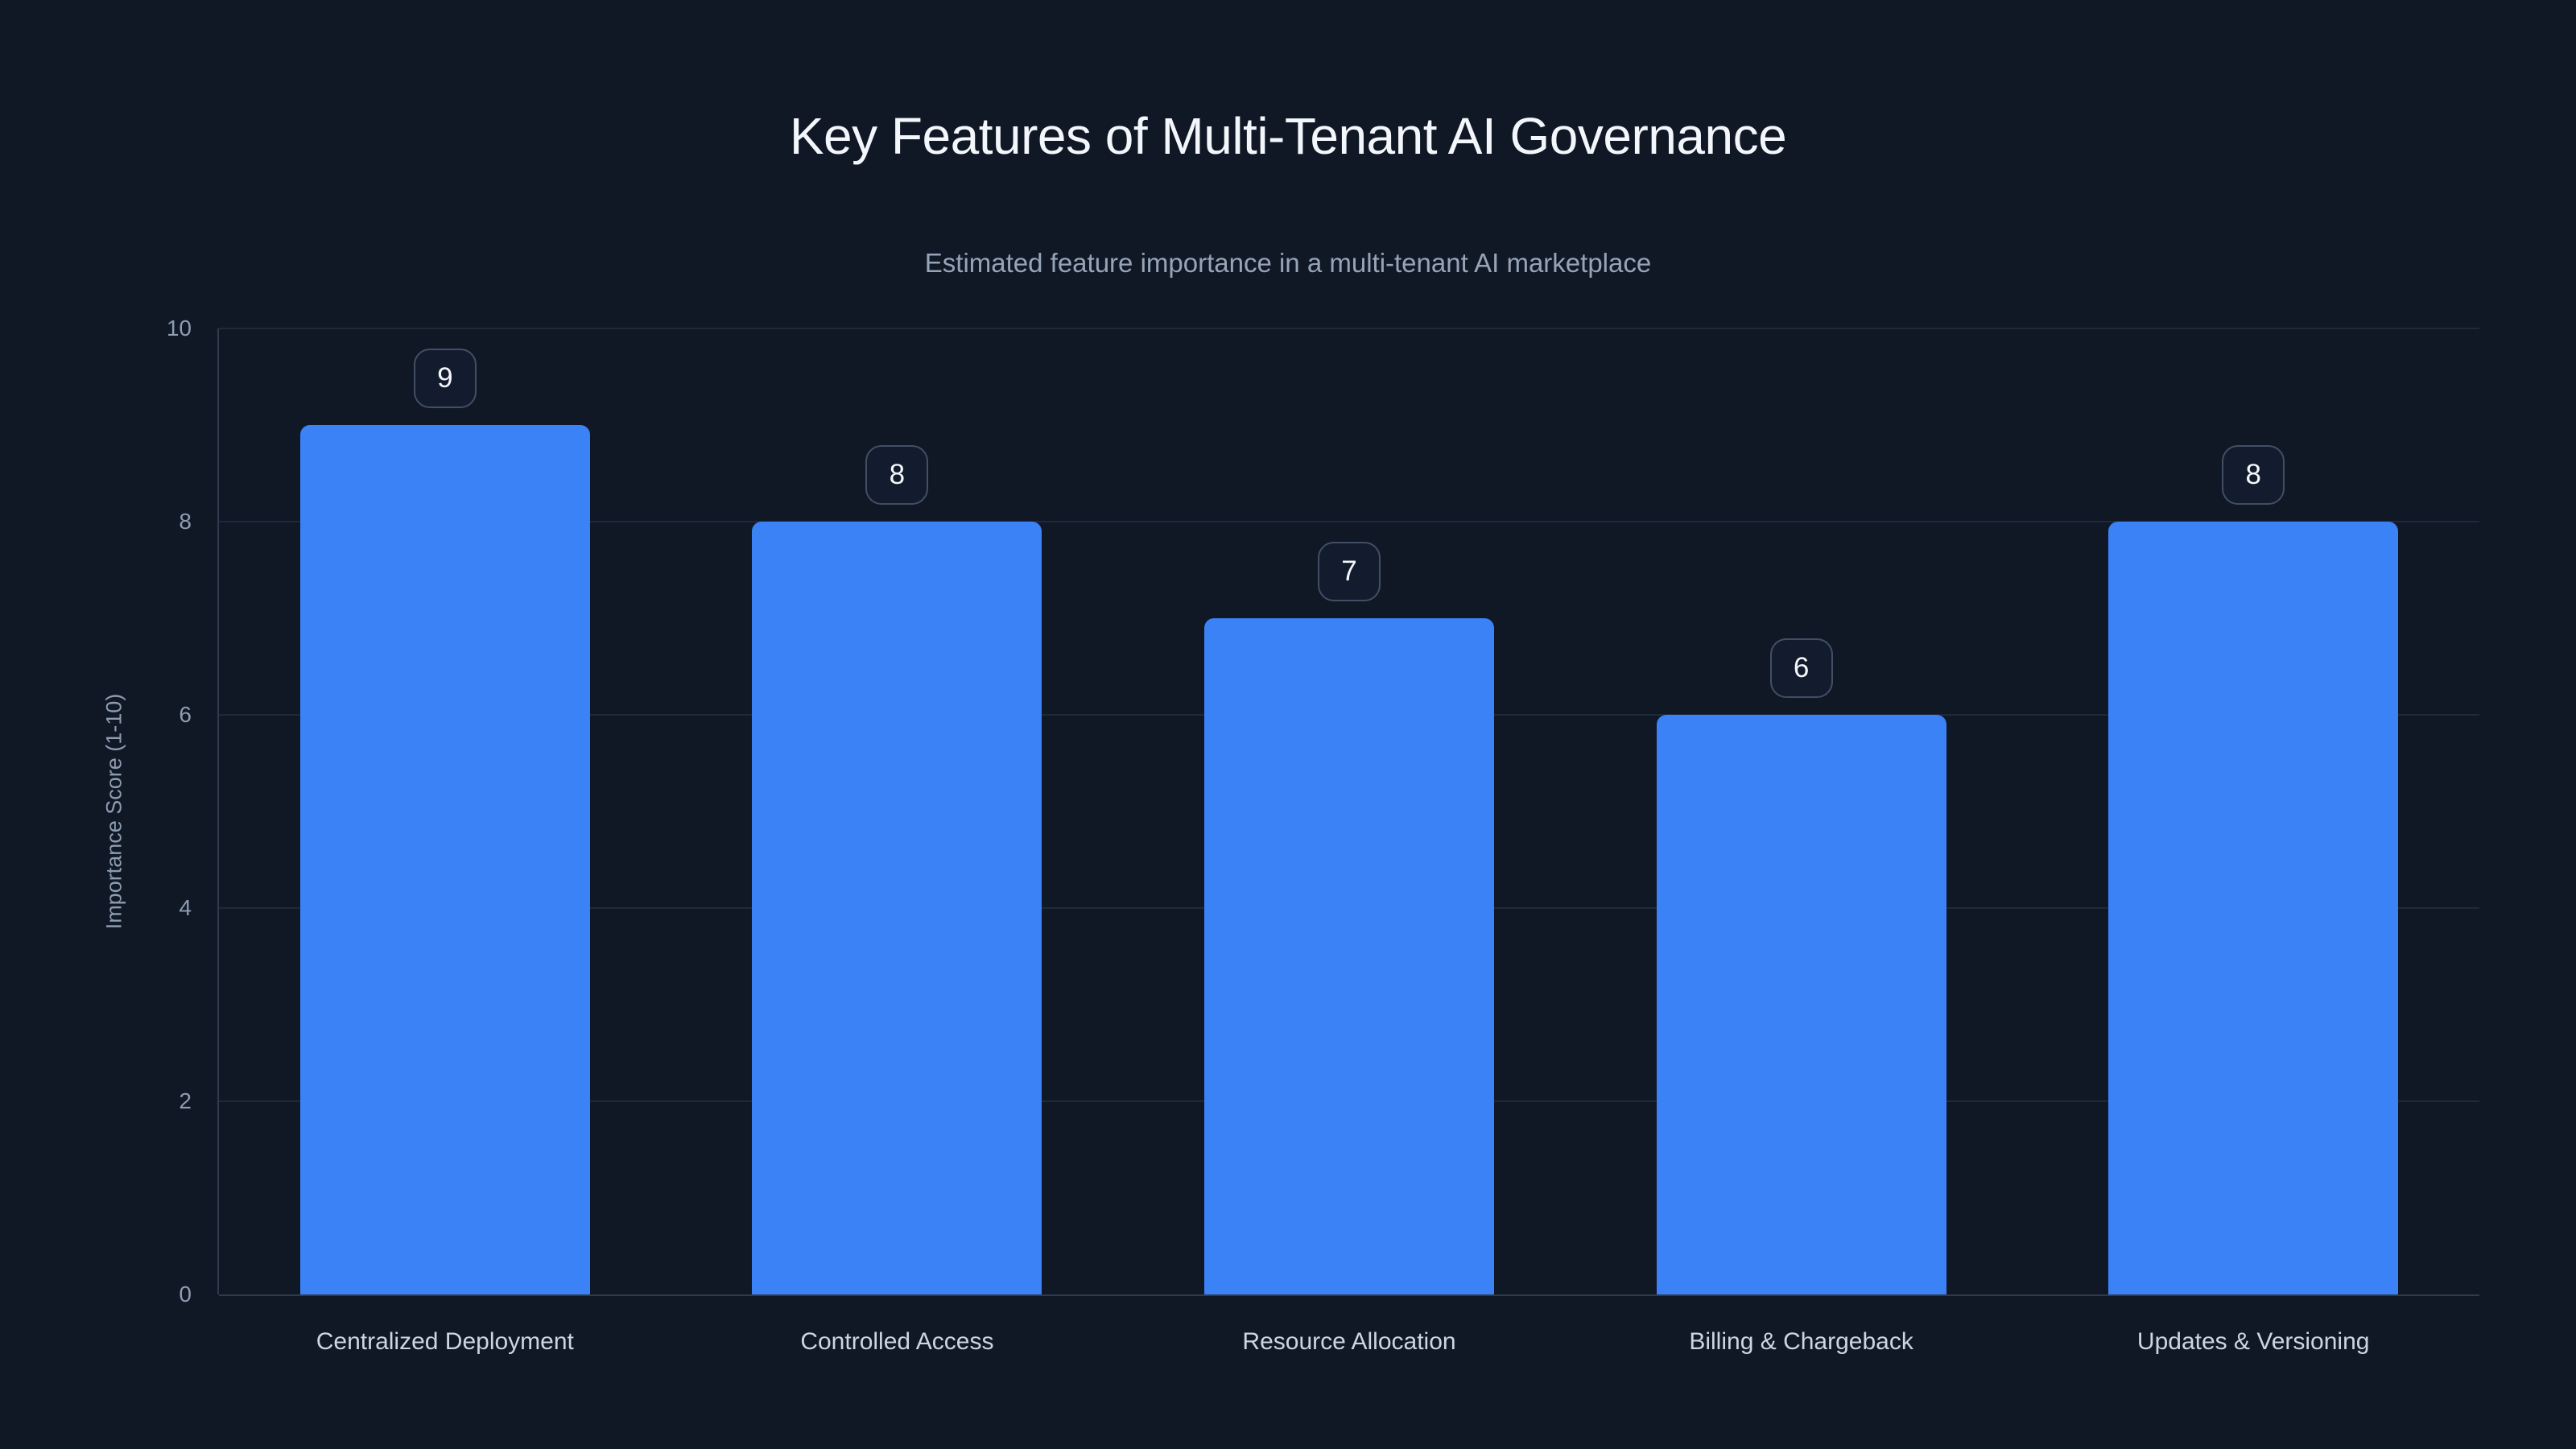 Image resolution: width=2576 pixels, height=1449 pixels. Describe the element at coordinates (1801, 668) in the screenshot. I see `value-badge-3: 6` at that location.